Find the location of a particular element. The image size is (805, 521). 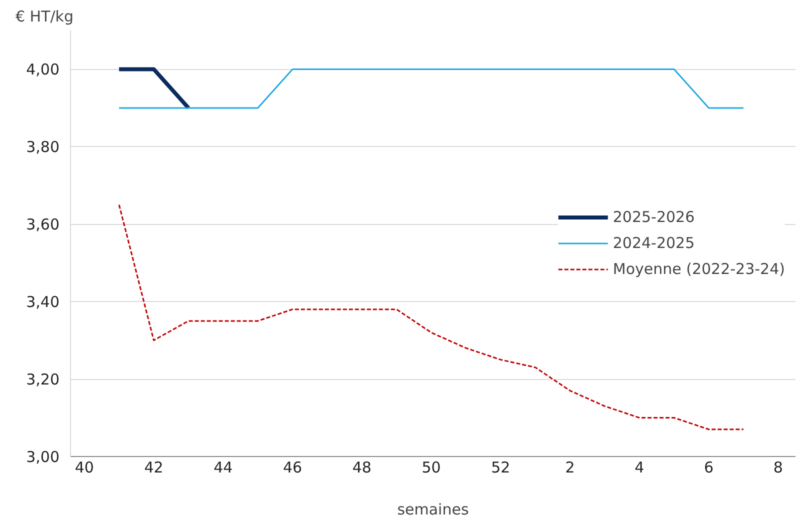

y-tick-label: 3,80 is located at coordinates (43, 147).